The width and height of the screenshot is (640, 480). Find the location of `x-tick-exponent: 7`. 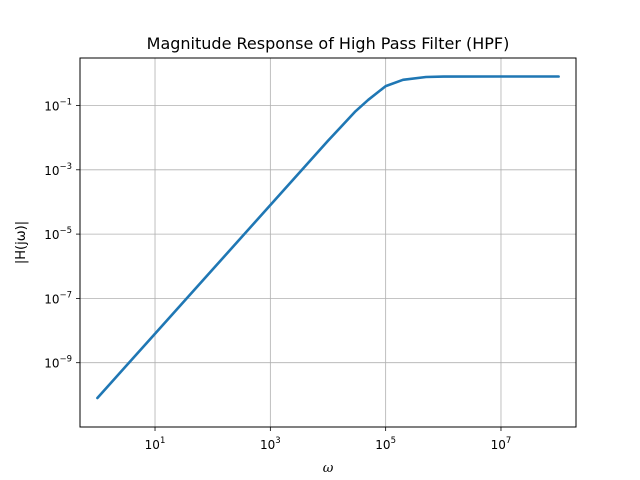

x-tick-exponent: 7 is located at coordinates (508, 441).